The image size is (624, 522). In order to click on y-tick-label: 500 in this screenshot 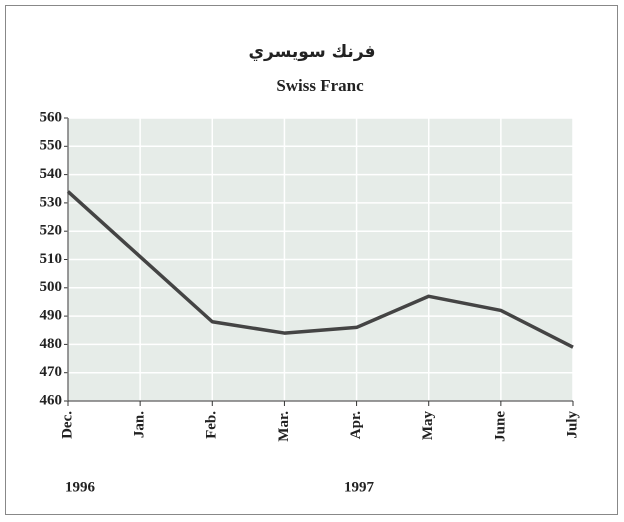, I will do `click(51, 287)`.